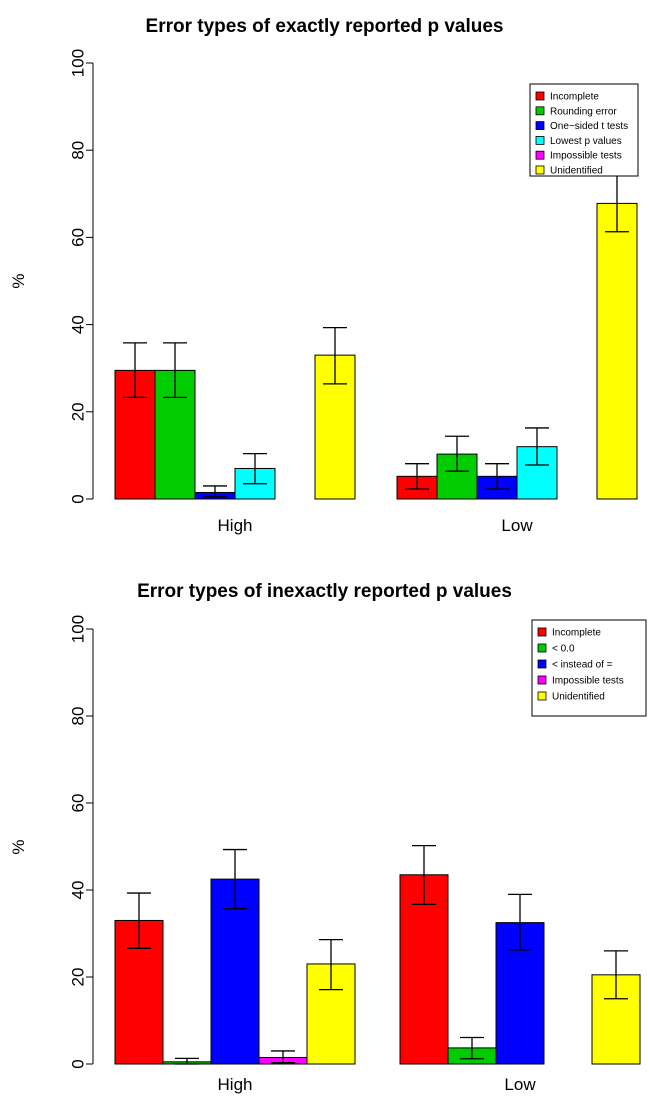  What do you see at coordinates (582, 665) in the screenshot?
I see `legend-label: < instead of =` at bounding box center [582, 665].